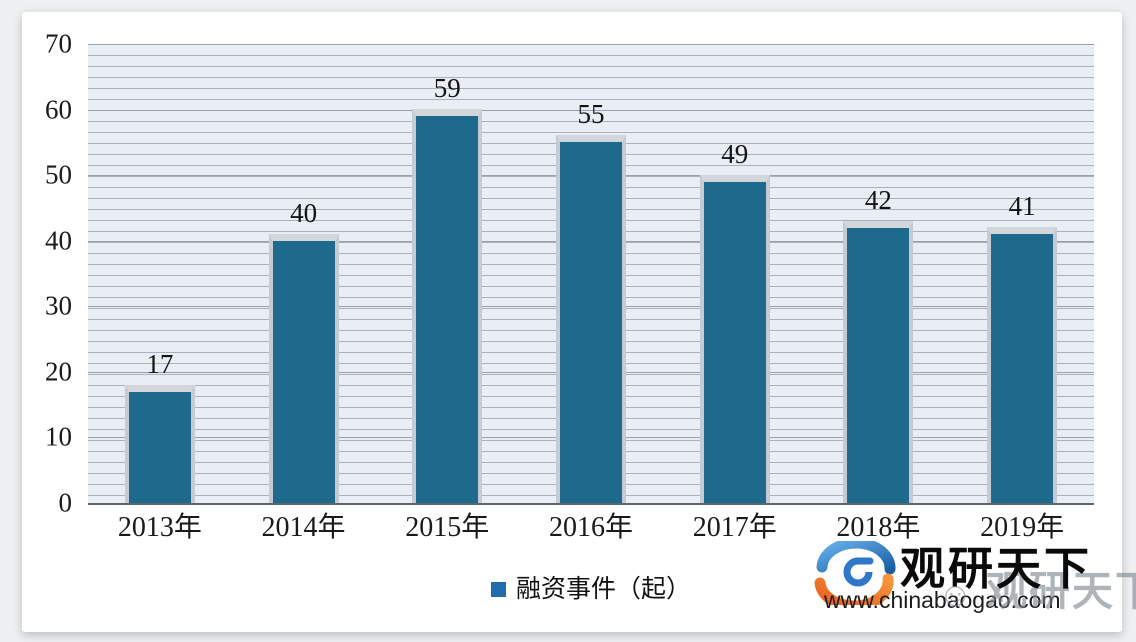 This screenshot has height=642, width=1136. I want to click on bar-value-label: 49, so click(735, 153).